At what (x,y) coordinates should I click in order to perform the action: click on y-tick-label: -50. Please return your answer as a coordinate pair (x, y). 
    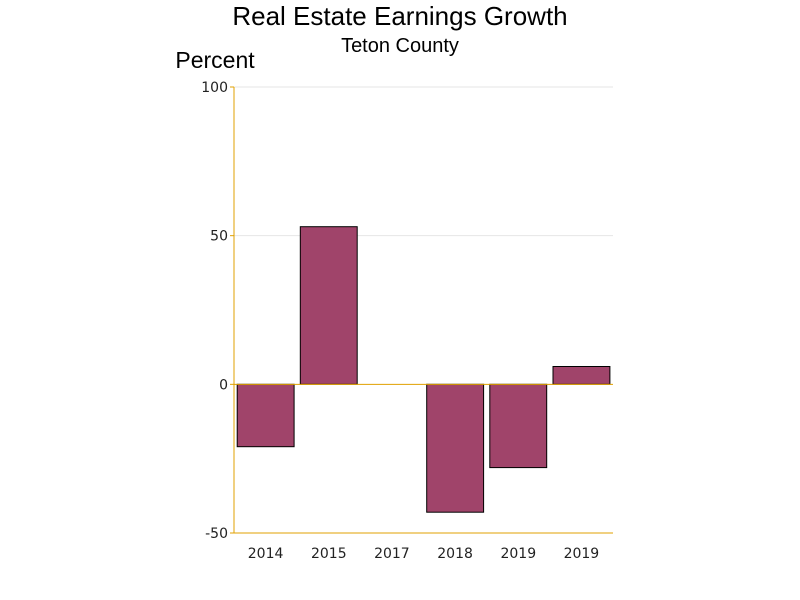
    Looking at the image, I should click on (216, 534).